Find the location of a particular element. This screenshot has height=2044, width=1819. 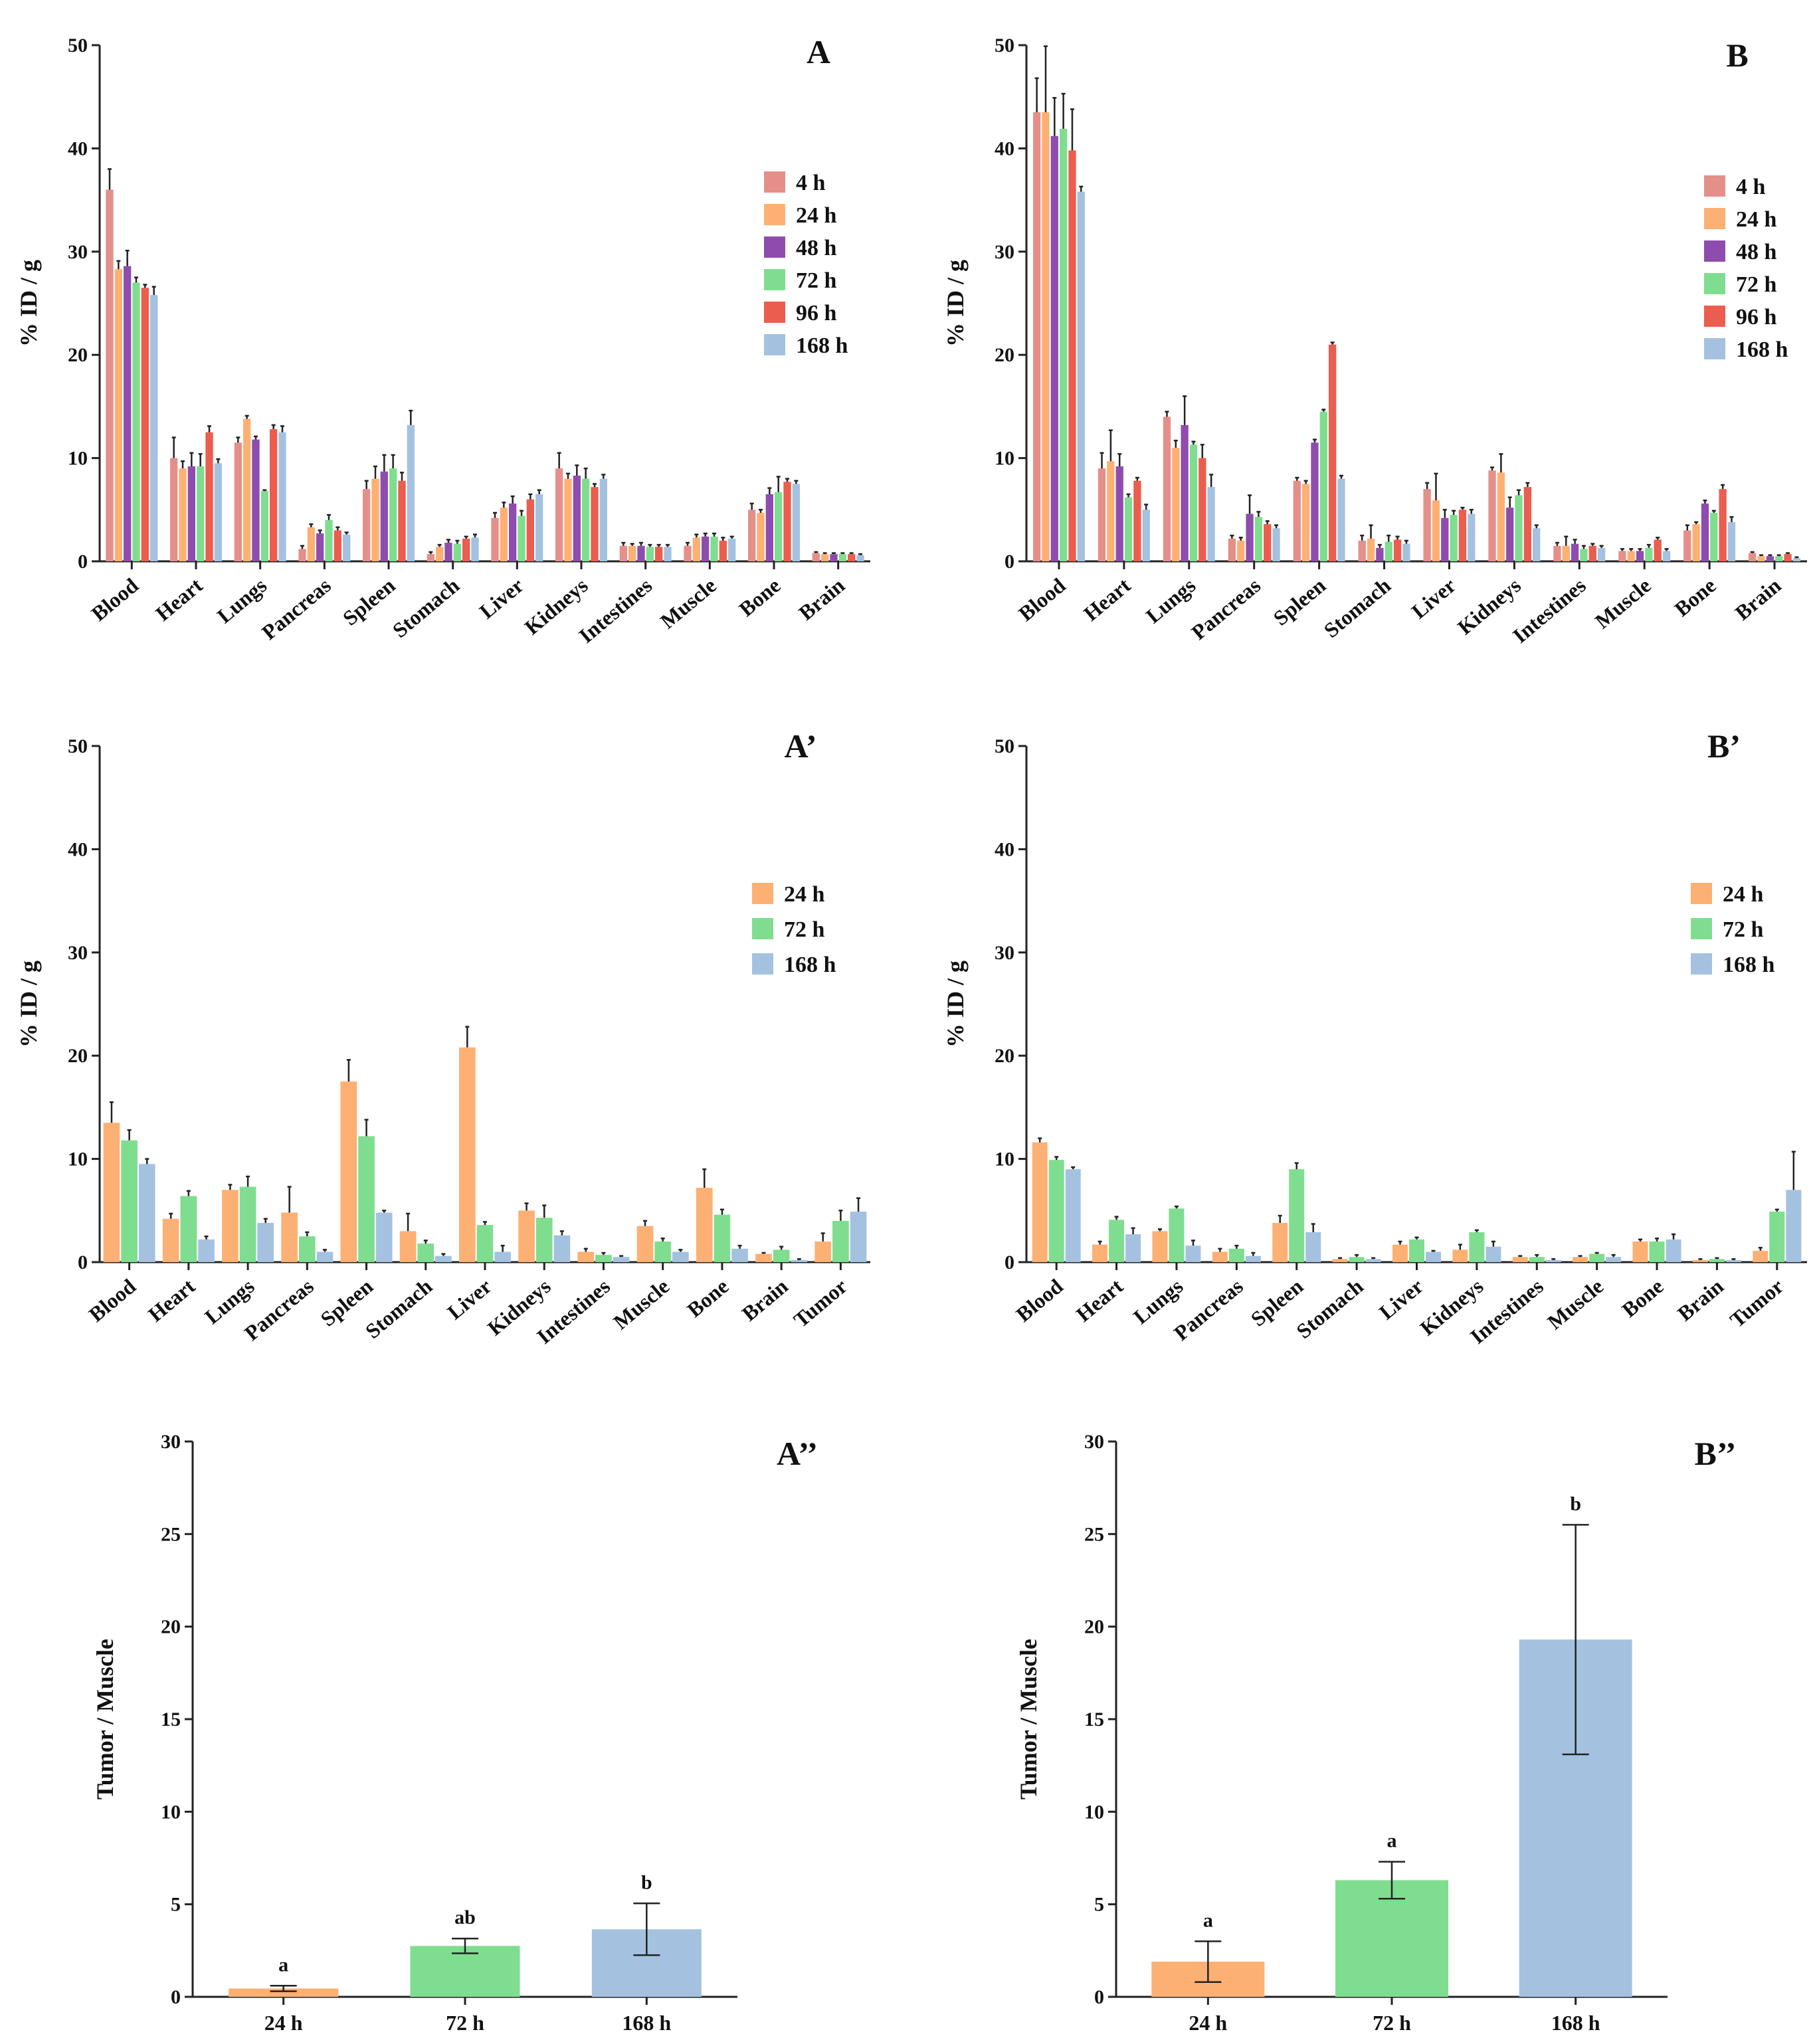

y-tick-label: 50 is located at coordinates (78, 746).